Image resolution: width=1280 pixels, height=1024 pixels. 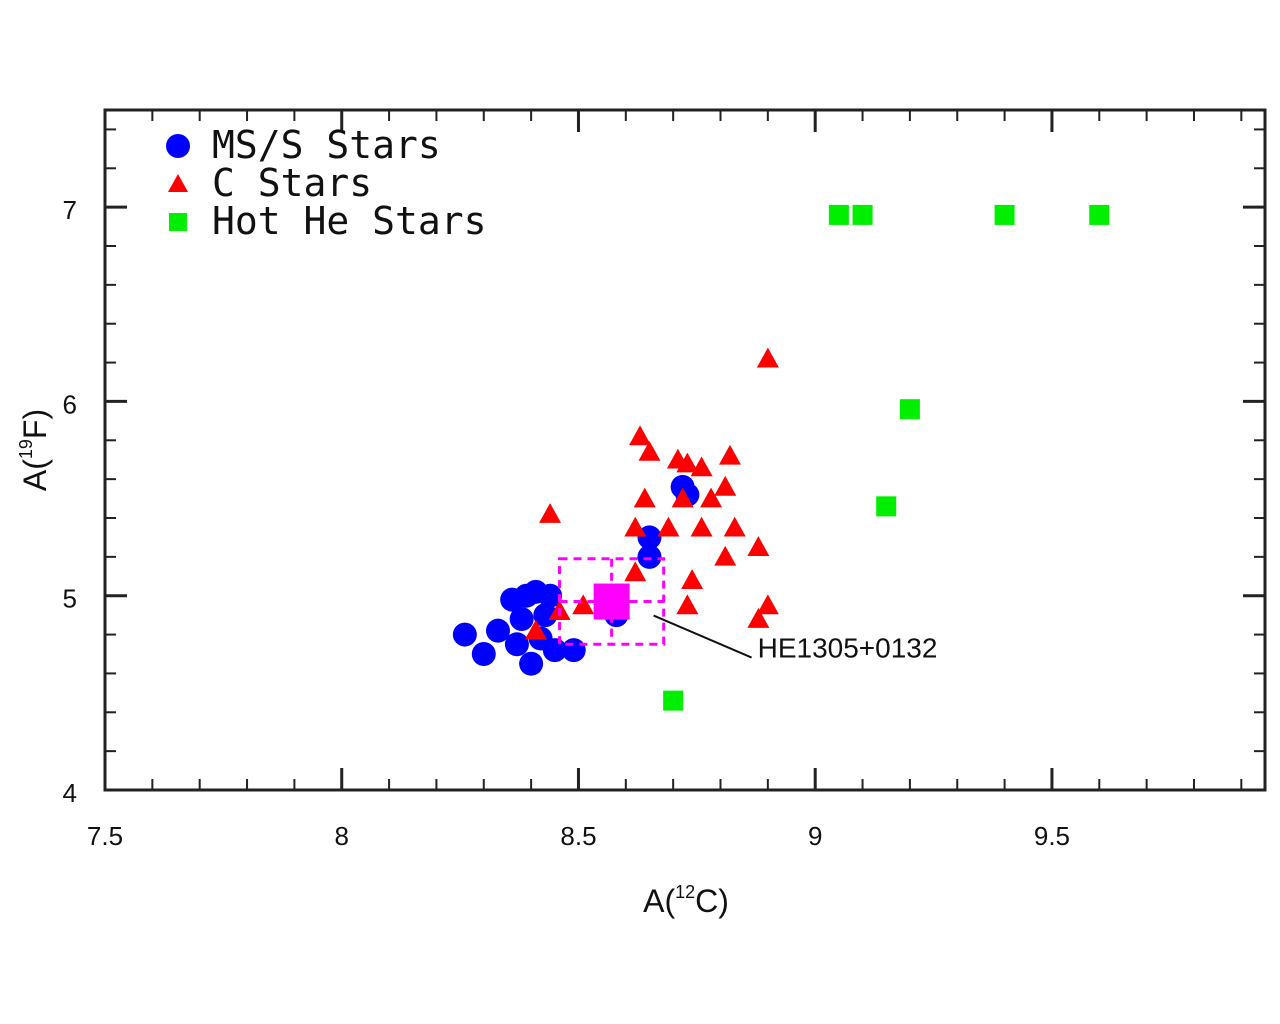 What do you see at coordinates (70, 793) in the screenshot?
I see `y-tick-label: 4` at bounding box center [70, 793].